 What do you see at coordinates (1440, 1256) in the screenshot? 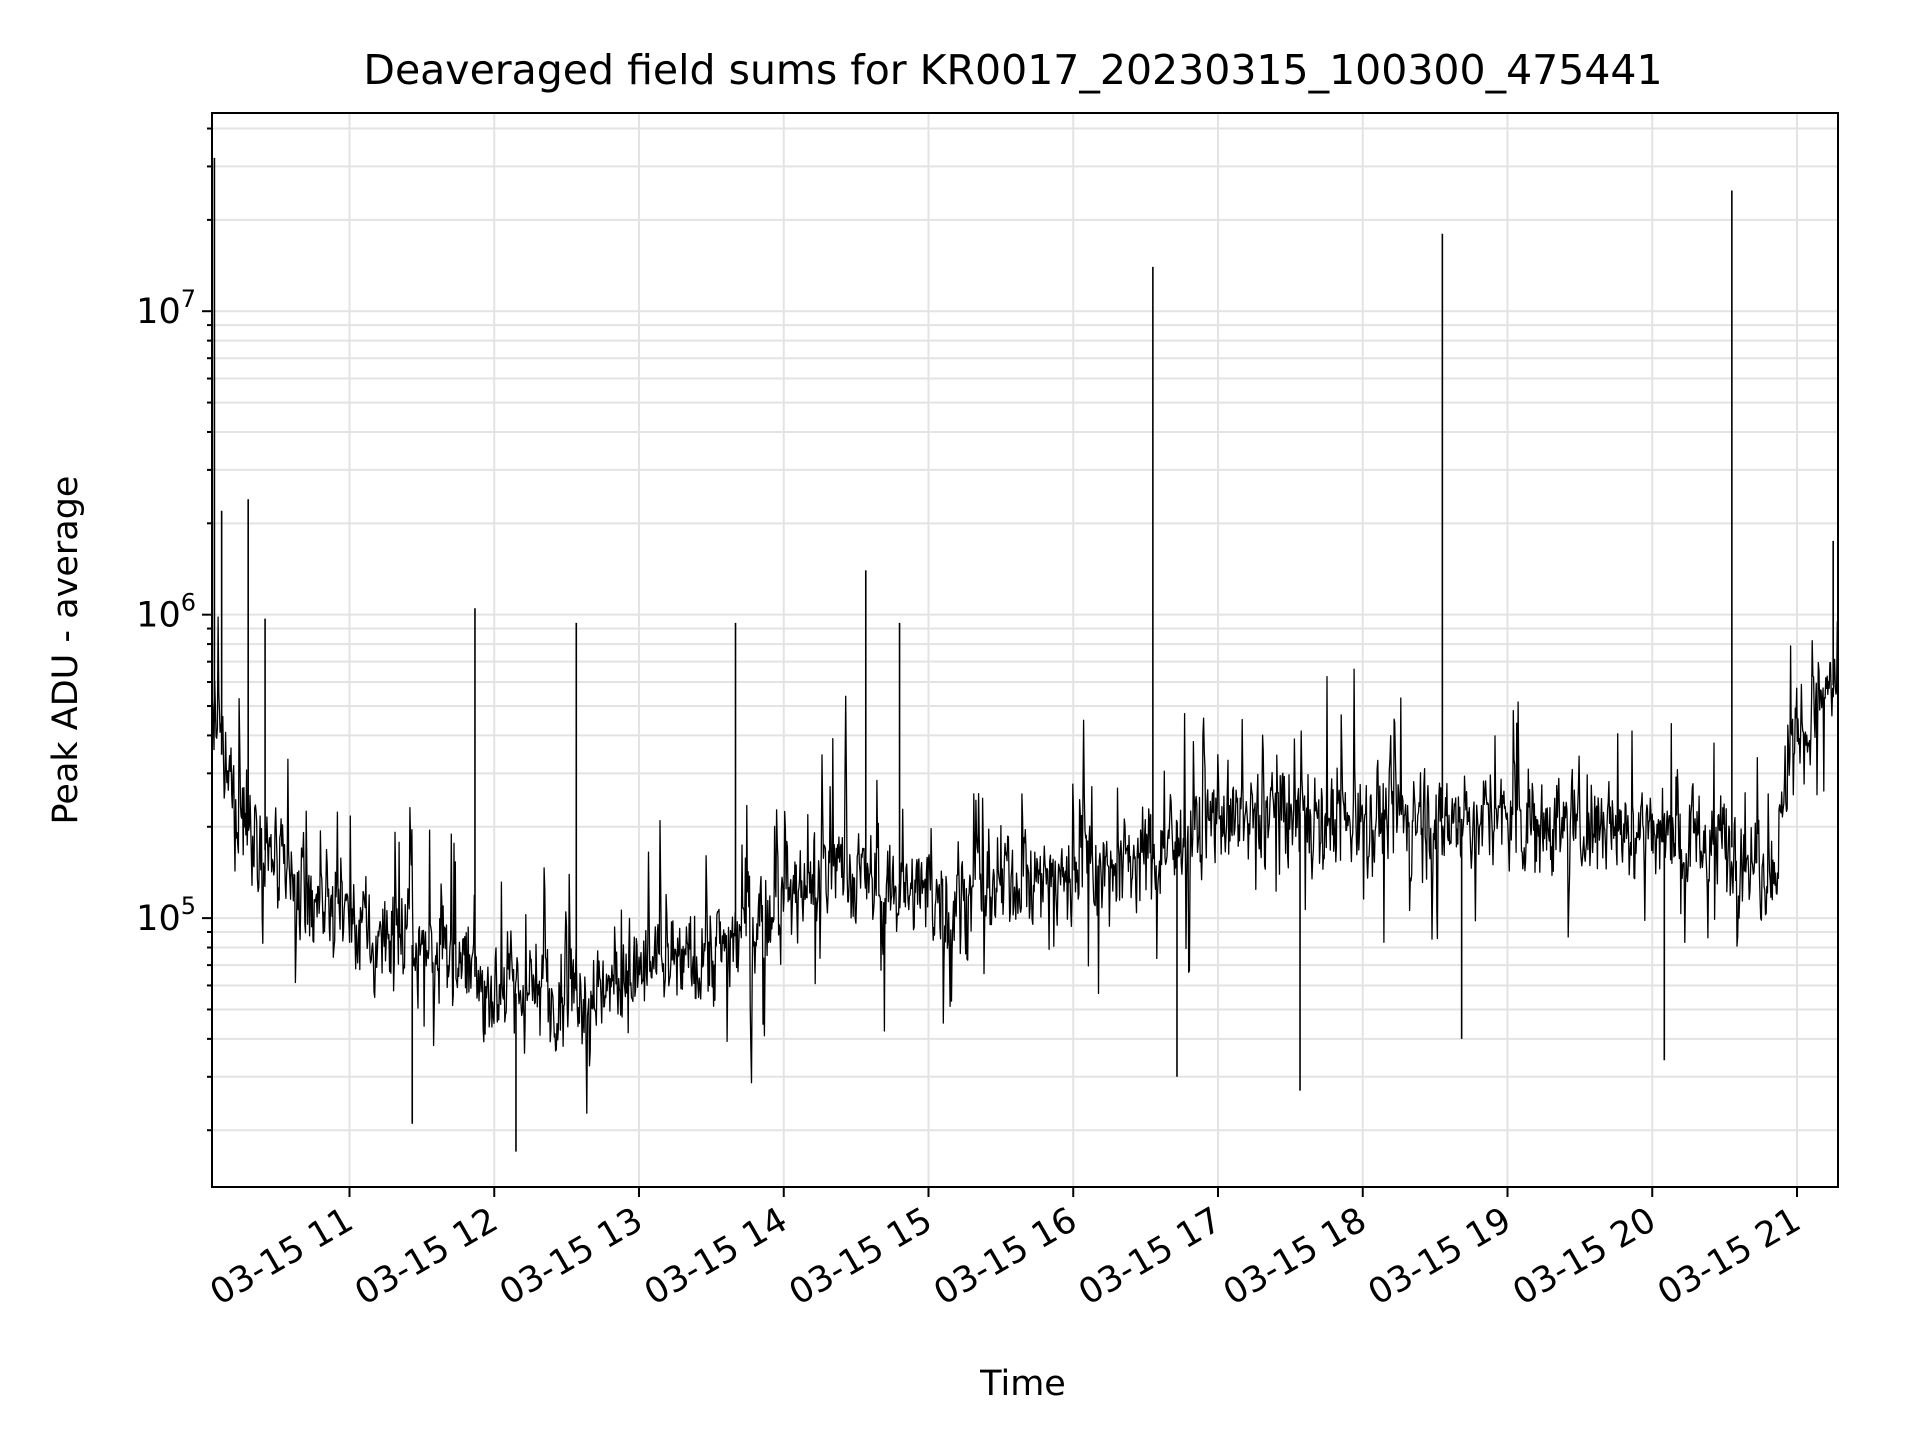
I see `x-tick-label: 03-15 19` at bounding box center [1440, 1256].